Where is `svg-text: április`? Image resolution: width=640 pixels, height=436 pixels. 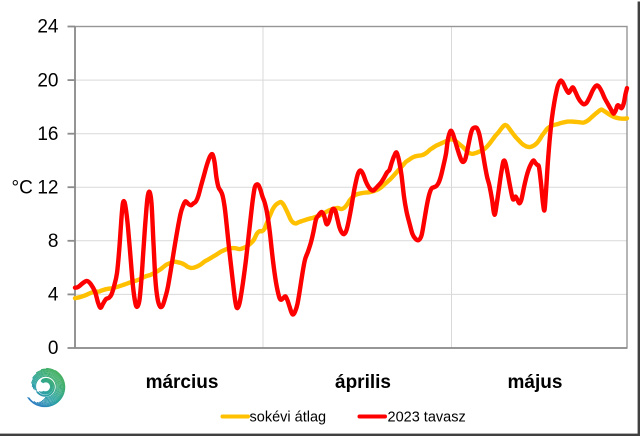 svg-text: április is located at coordinates (363, 382).